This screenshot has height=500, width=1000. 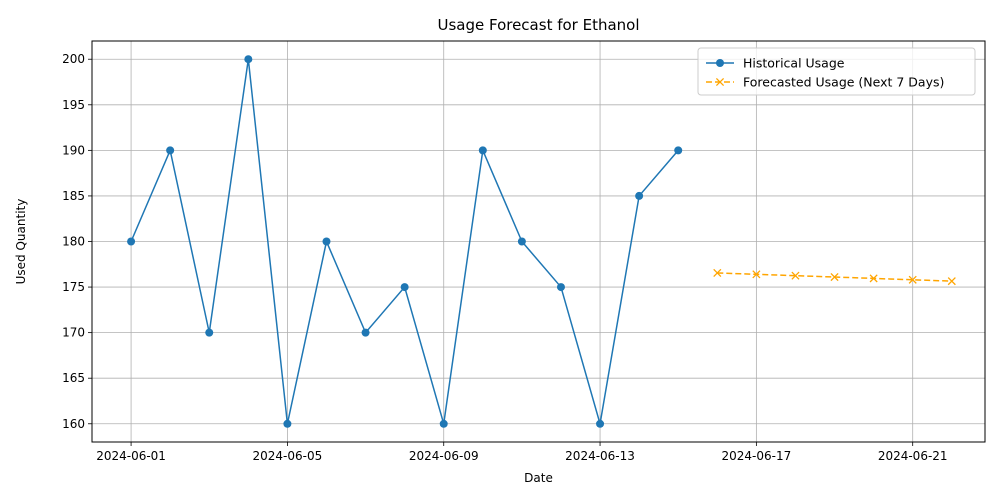 I want to click on legend-box, so click(x=836, y=71).